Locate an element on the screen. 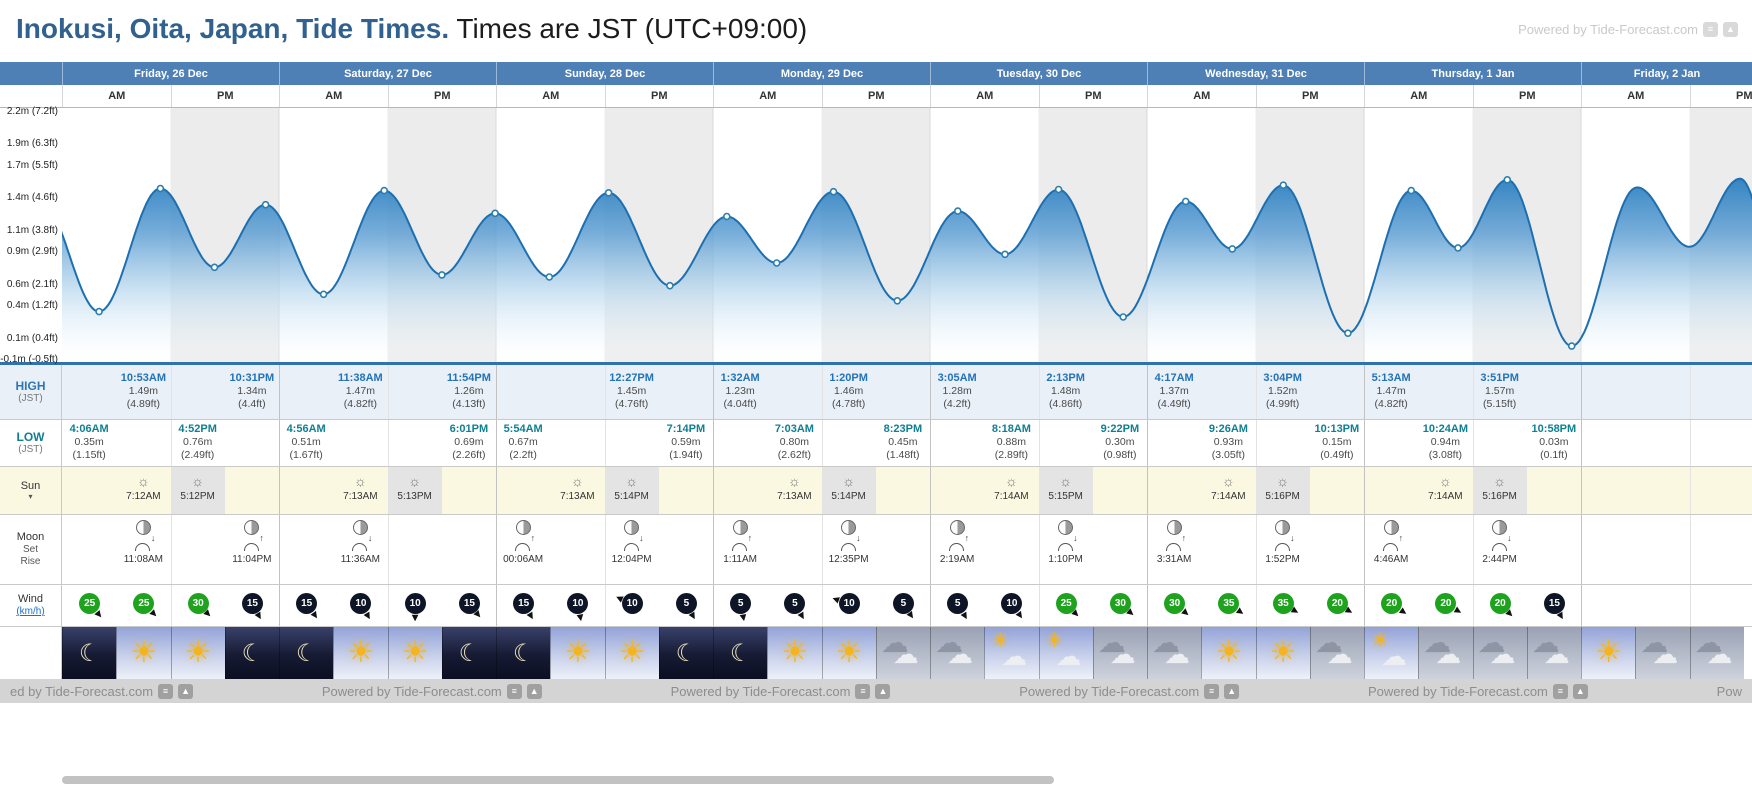 Image resolution: width=1752 pixels, height=787 pixels. tide-height-m: 1.48m is located at coordinates (1066, 391).